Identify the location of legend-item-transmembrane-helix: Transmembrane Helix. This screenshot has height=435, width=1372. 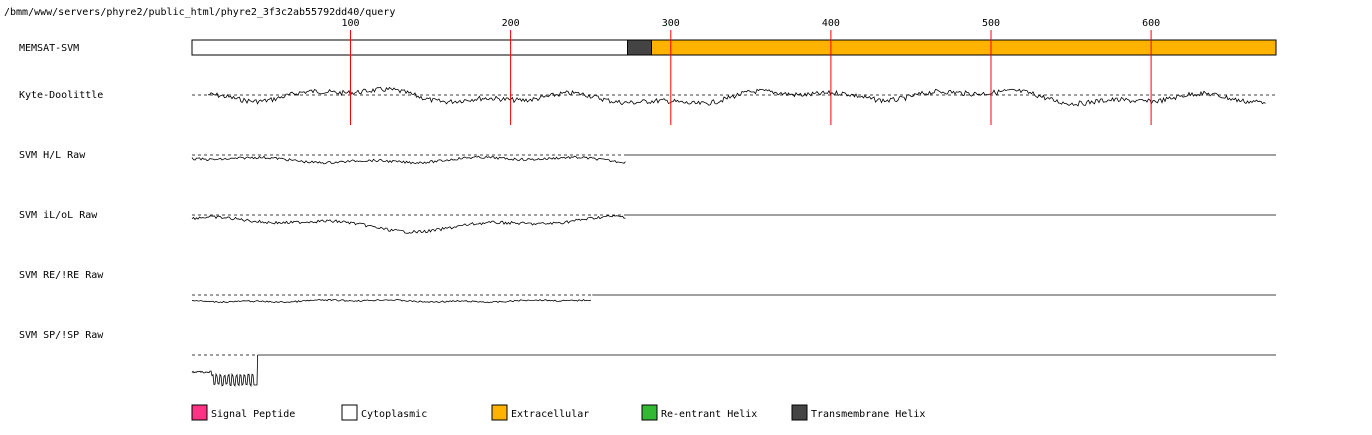
(858, 412).